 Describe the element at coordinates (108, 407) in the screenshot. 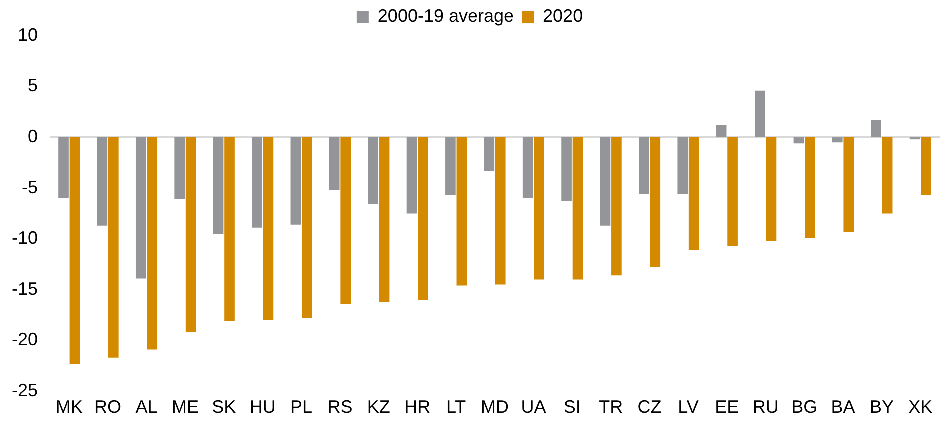

I see `x-tick-label: RO` at that location.